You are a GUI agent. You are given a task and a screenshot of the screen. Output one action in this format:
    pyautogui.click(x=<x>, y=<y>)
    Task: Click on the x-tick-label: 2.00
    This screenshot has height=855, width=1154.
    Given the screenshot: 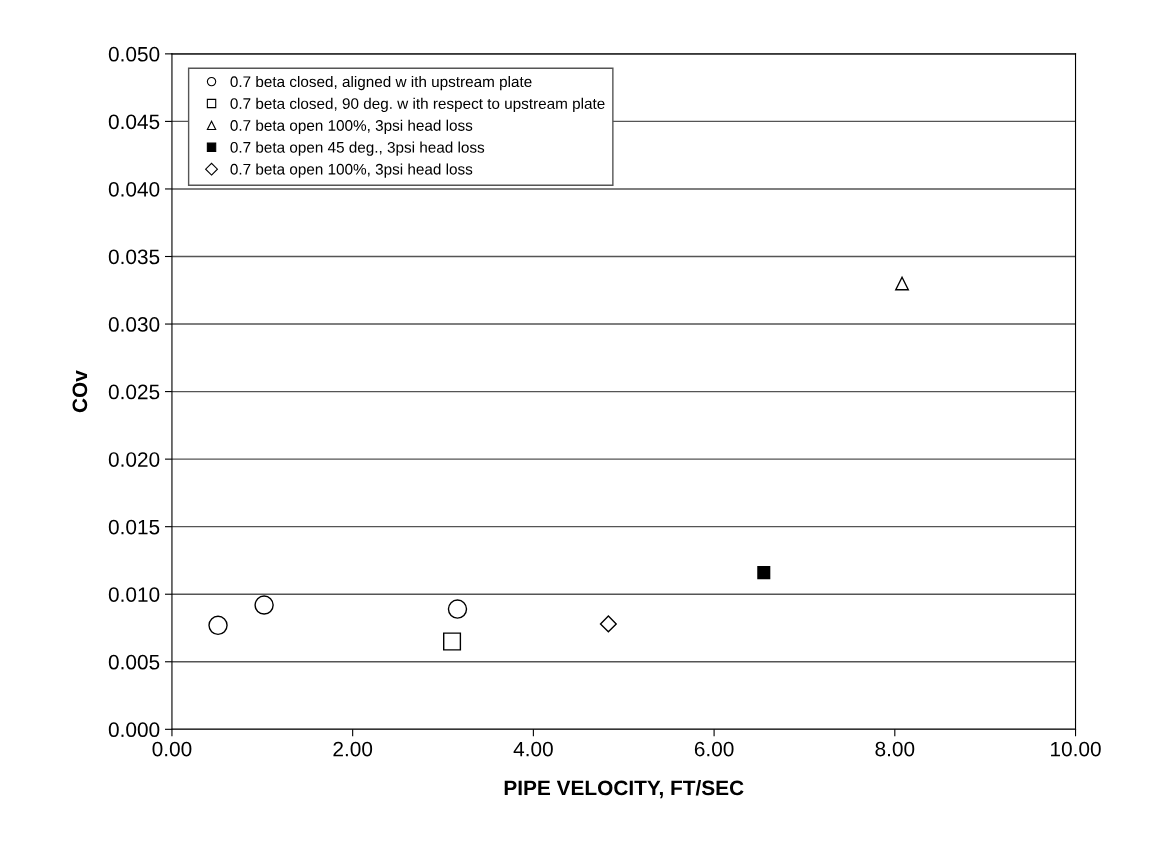 What is the action you would take?
    pyautogui.click(x=353, y=749)
    